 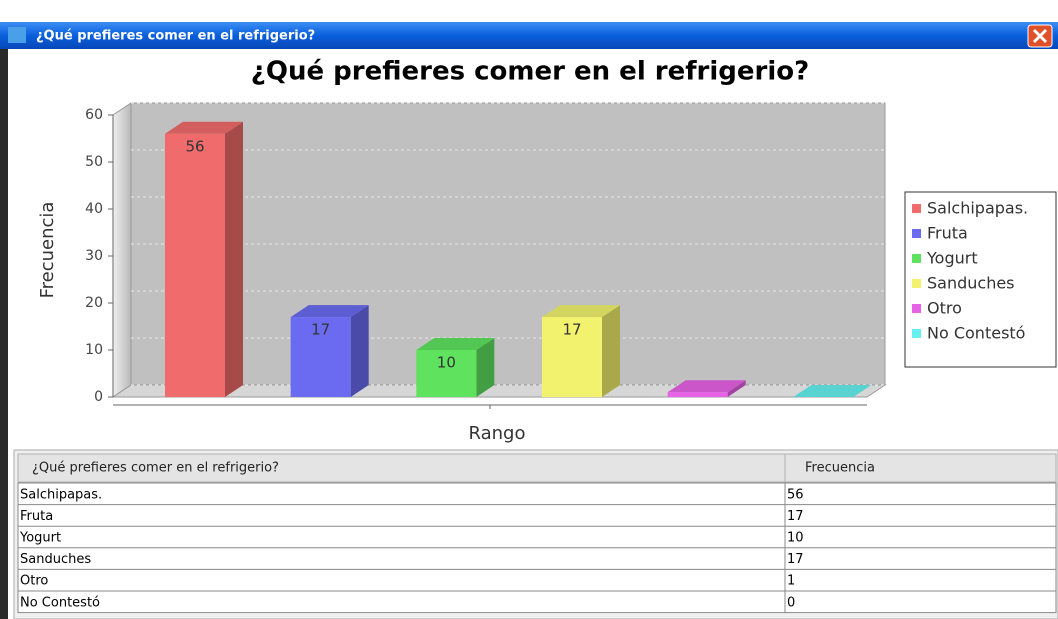 I want to click on window-title: ¿Qué prefieres comer en el refrigerio?, so click(x=175, y=36).